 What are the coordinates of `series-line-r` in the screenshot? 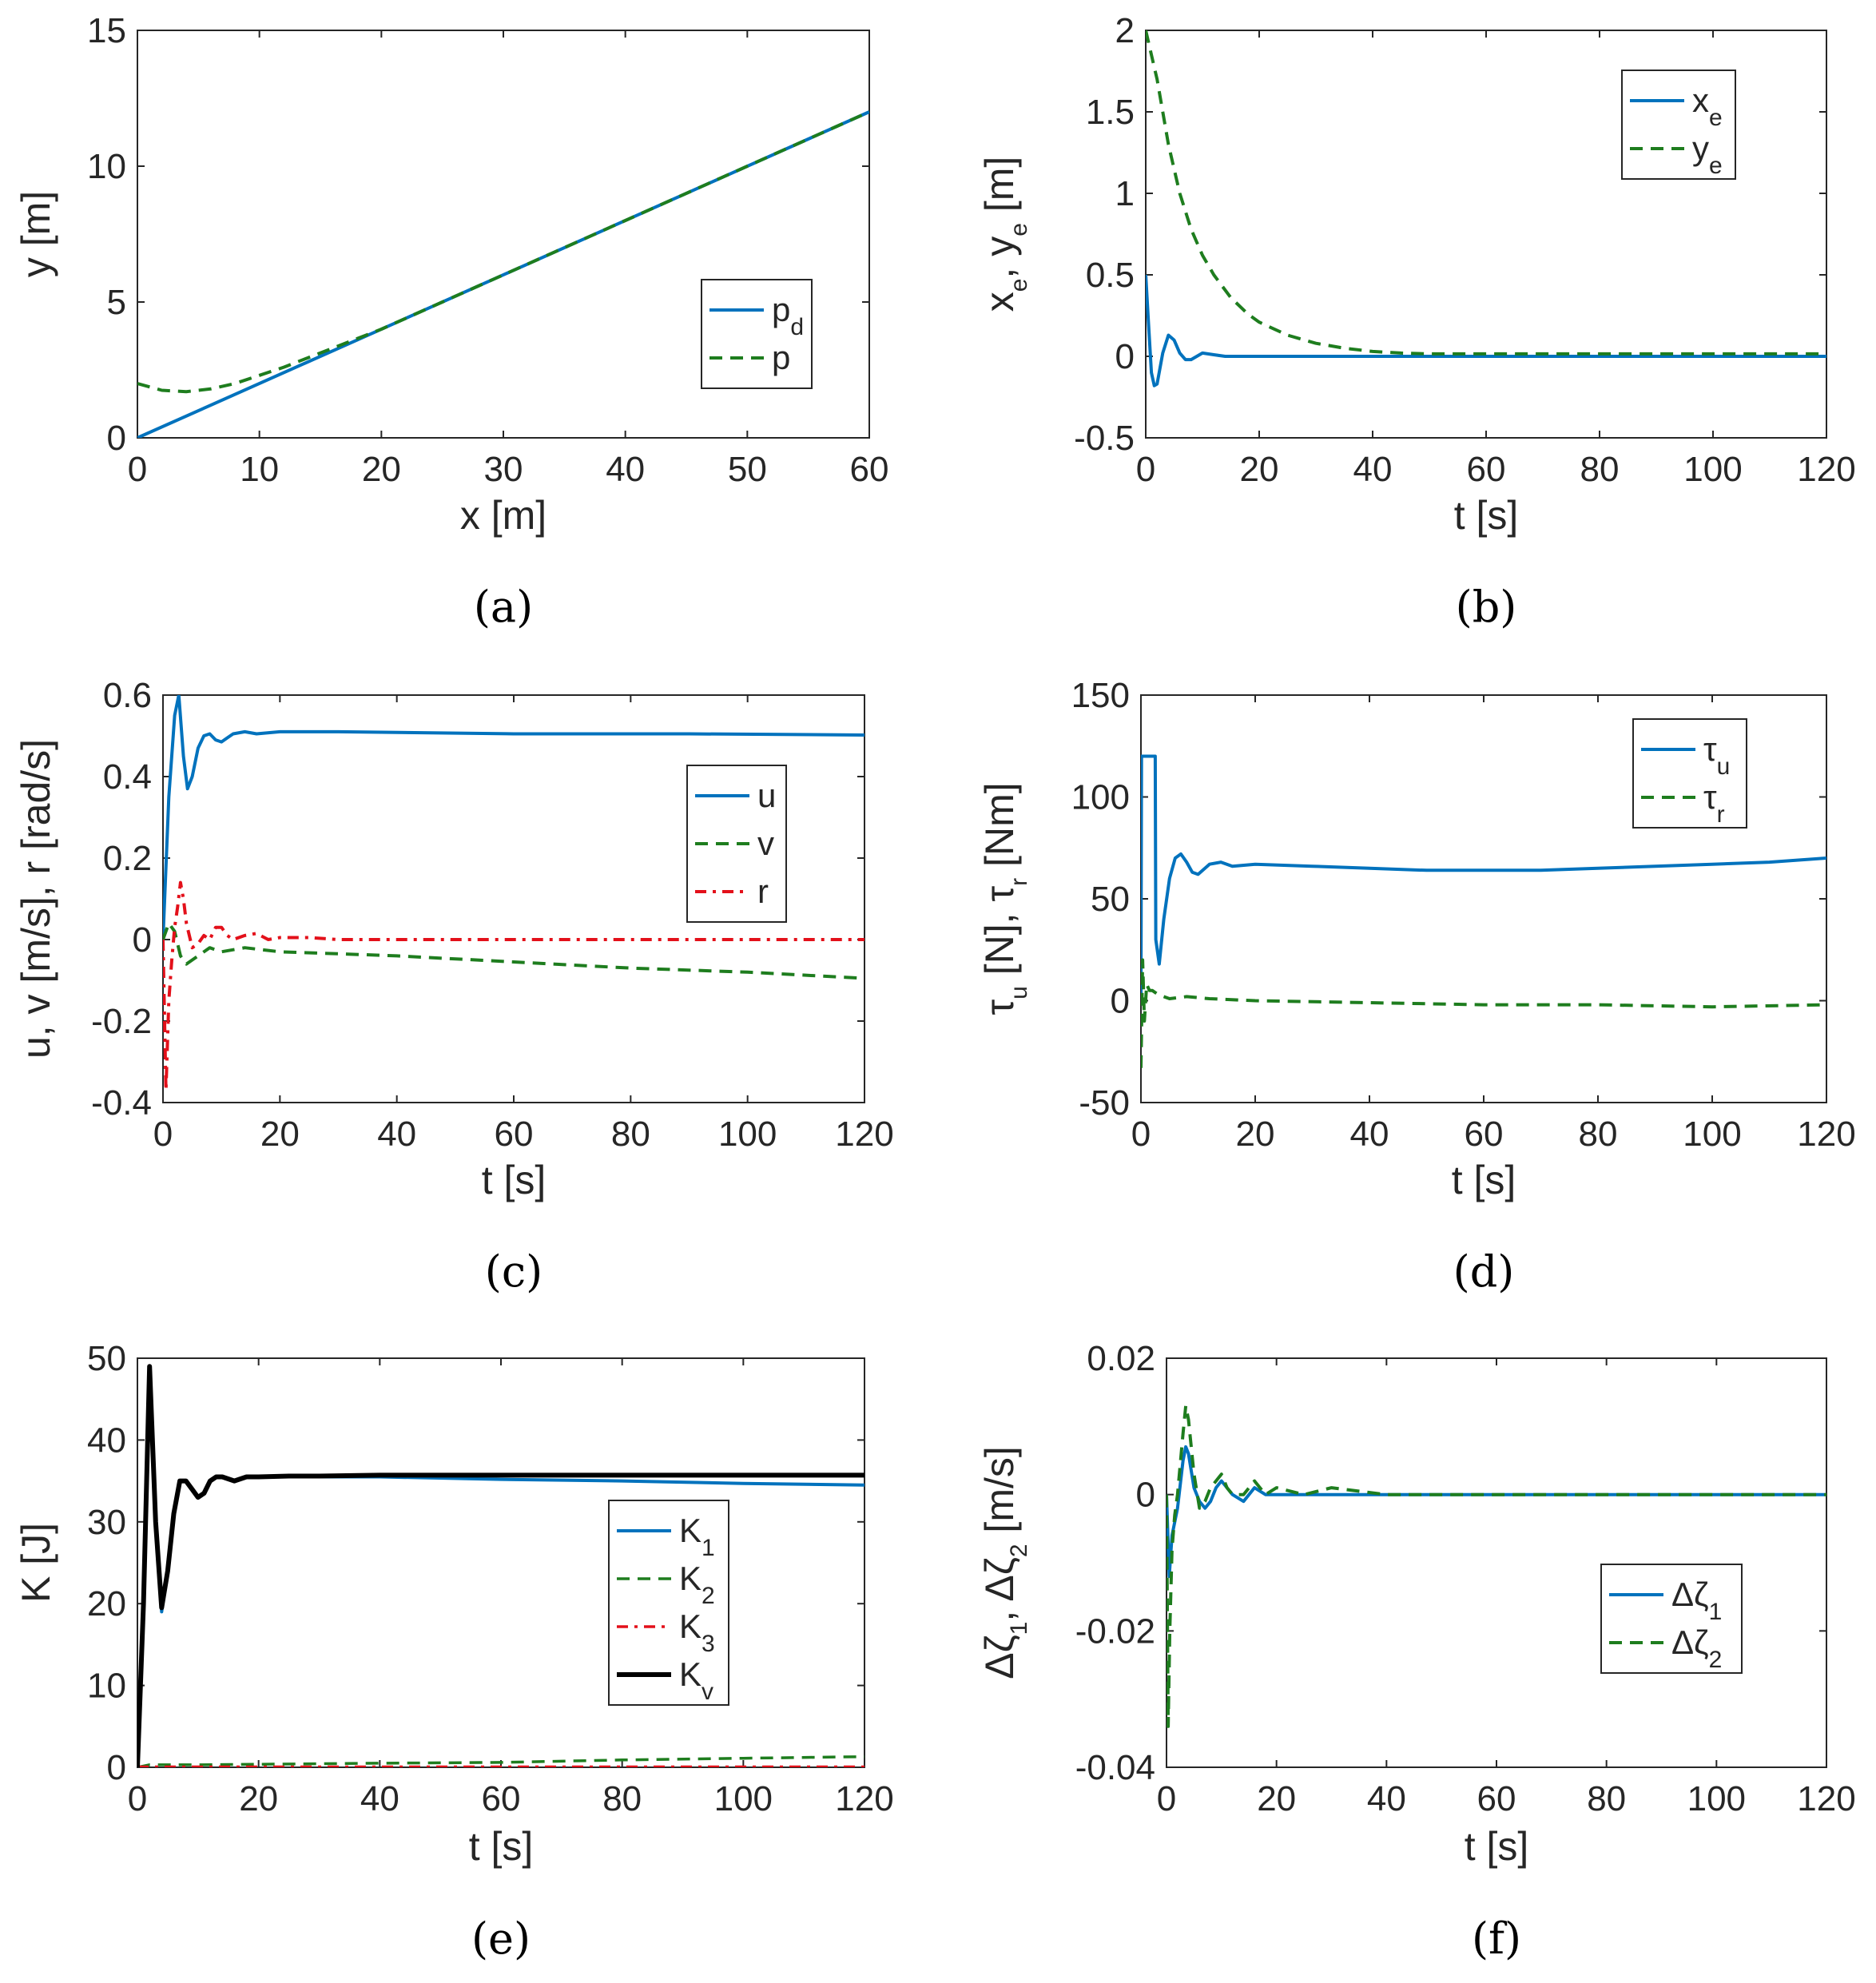 It's located at (513, 986).